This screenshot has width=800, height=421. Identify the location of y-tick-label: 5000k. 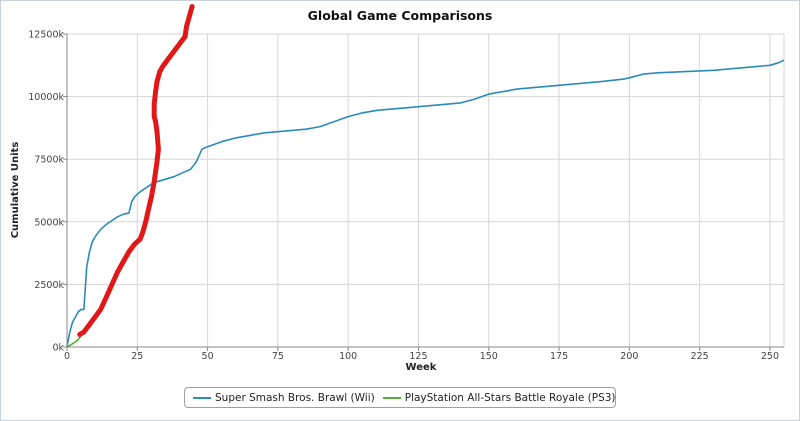
(49, 222).